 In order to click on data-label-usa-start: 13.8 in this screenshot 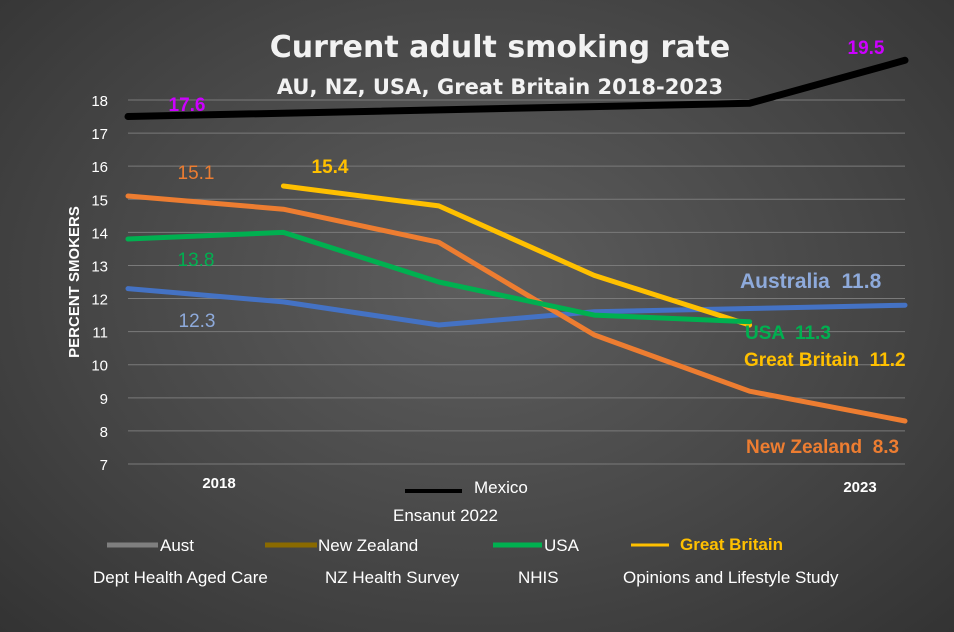, I will do `click(196, 260)`.